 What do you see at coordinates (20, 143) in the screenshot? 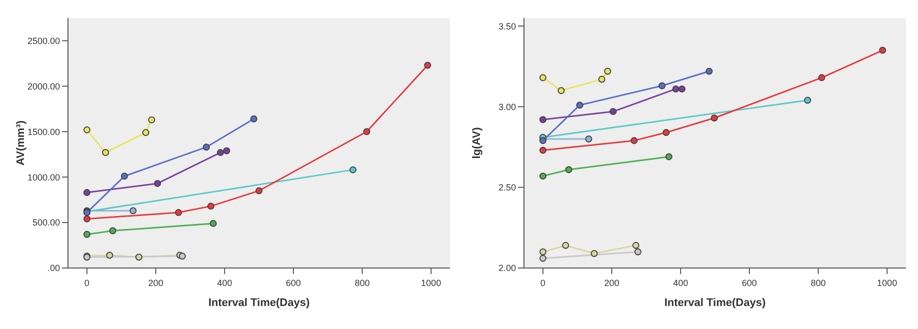
I see `y-axis-title: AV(mm³)` at bounding box center [20, 143].